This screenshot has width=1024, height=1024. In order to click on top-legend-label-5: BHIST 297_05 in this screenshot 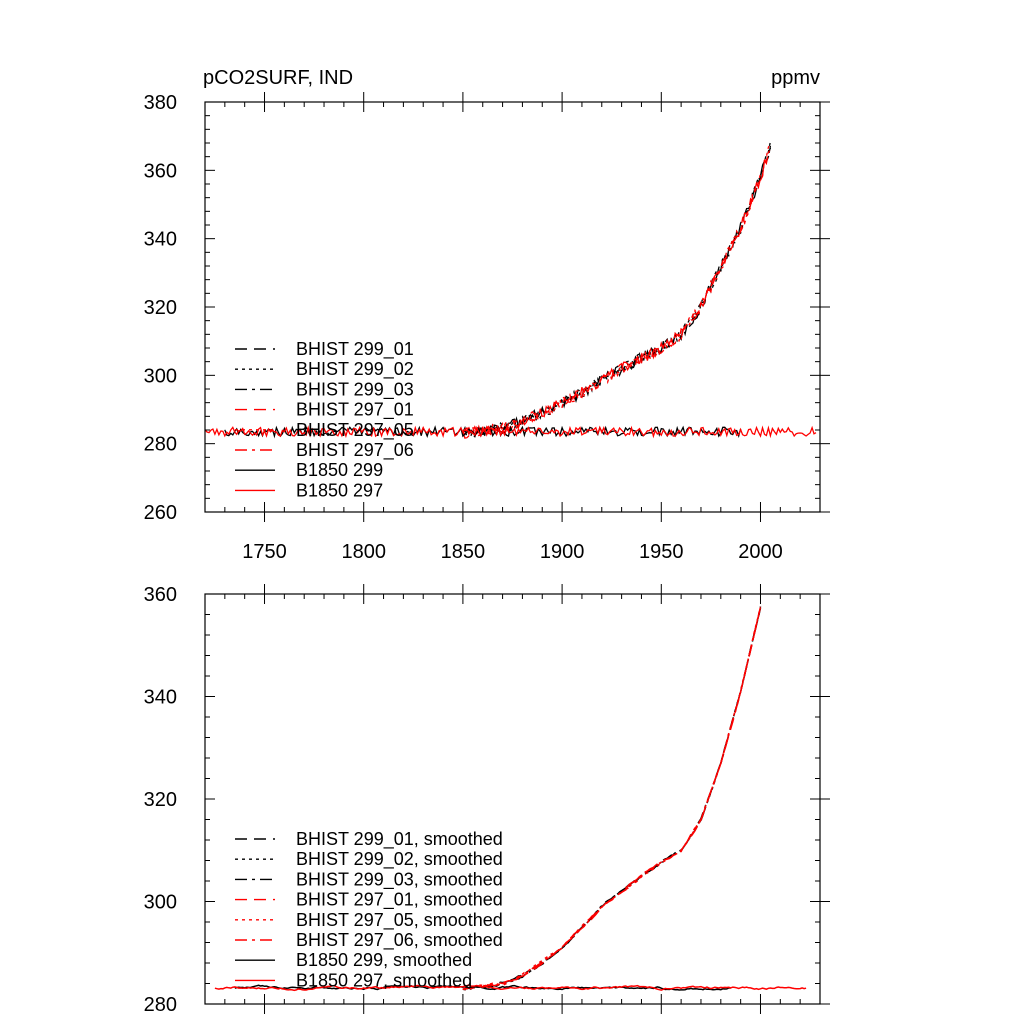, I will do `click(355, 430)`.